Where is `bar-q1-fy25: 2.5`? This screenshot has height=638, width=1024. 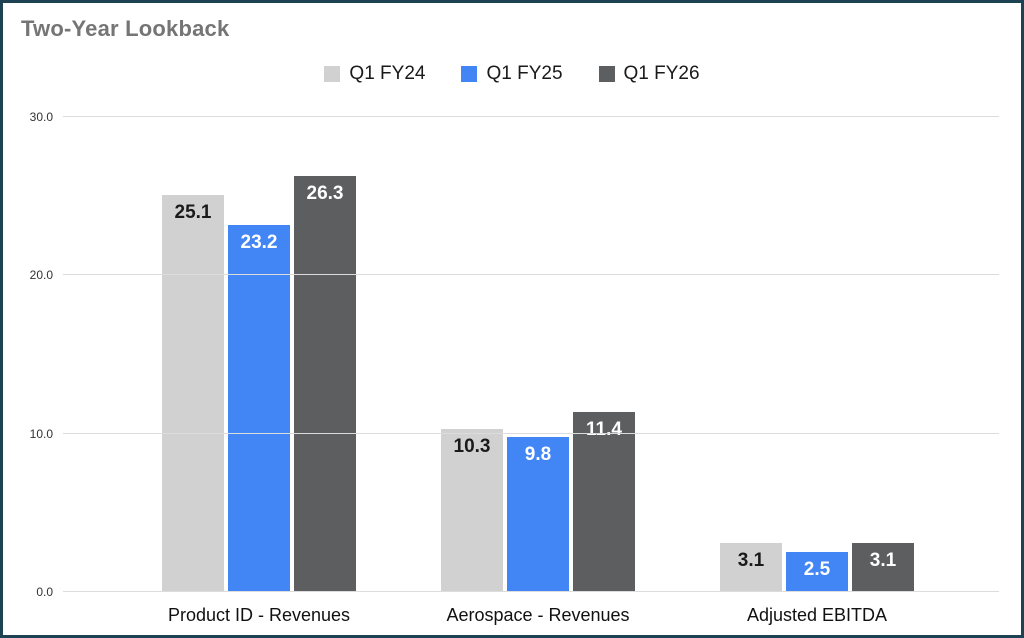 bar-q1-fy25: 2.5 is located at coordinates (817, 572).